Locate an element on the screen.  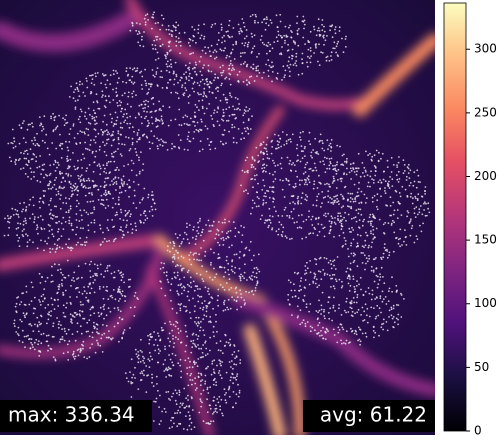
avg-label: avg: 61.22 is located at coordinates (373, 415).